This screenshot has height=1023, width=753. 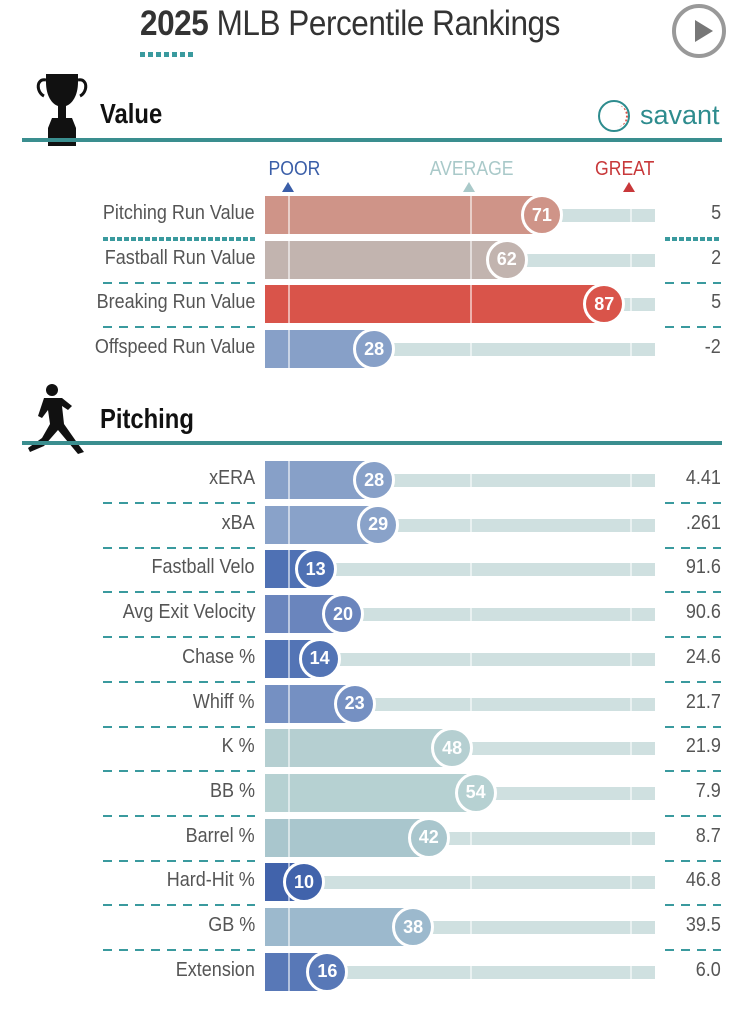 I want to click on percentile-badge: 13, so click(x=315, y=569).